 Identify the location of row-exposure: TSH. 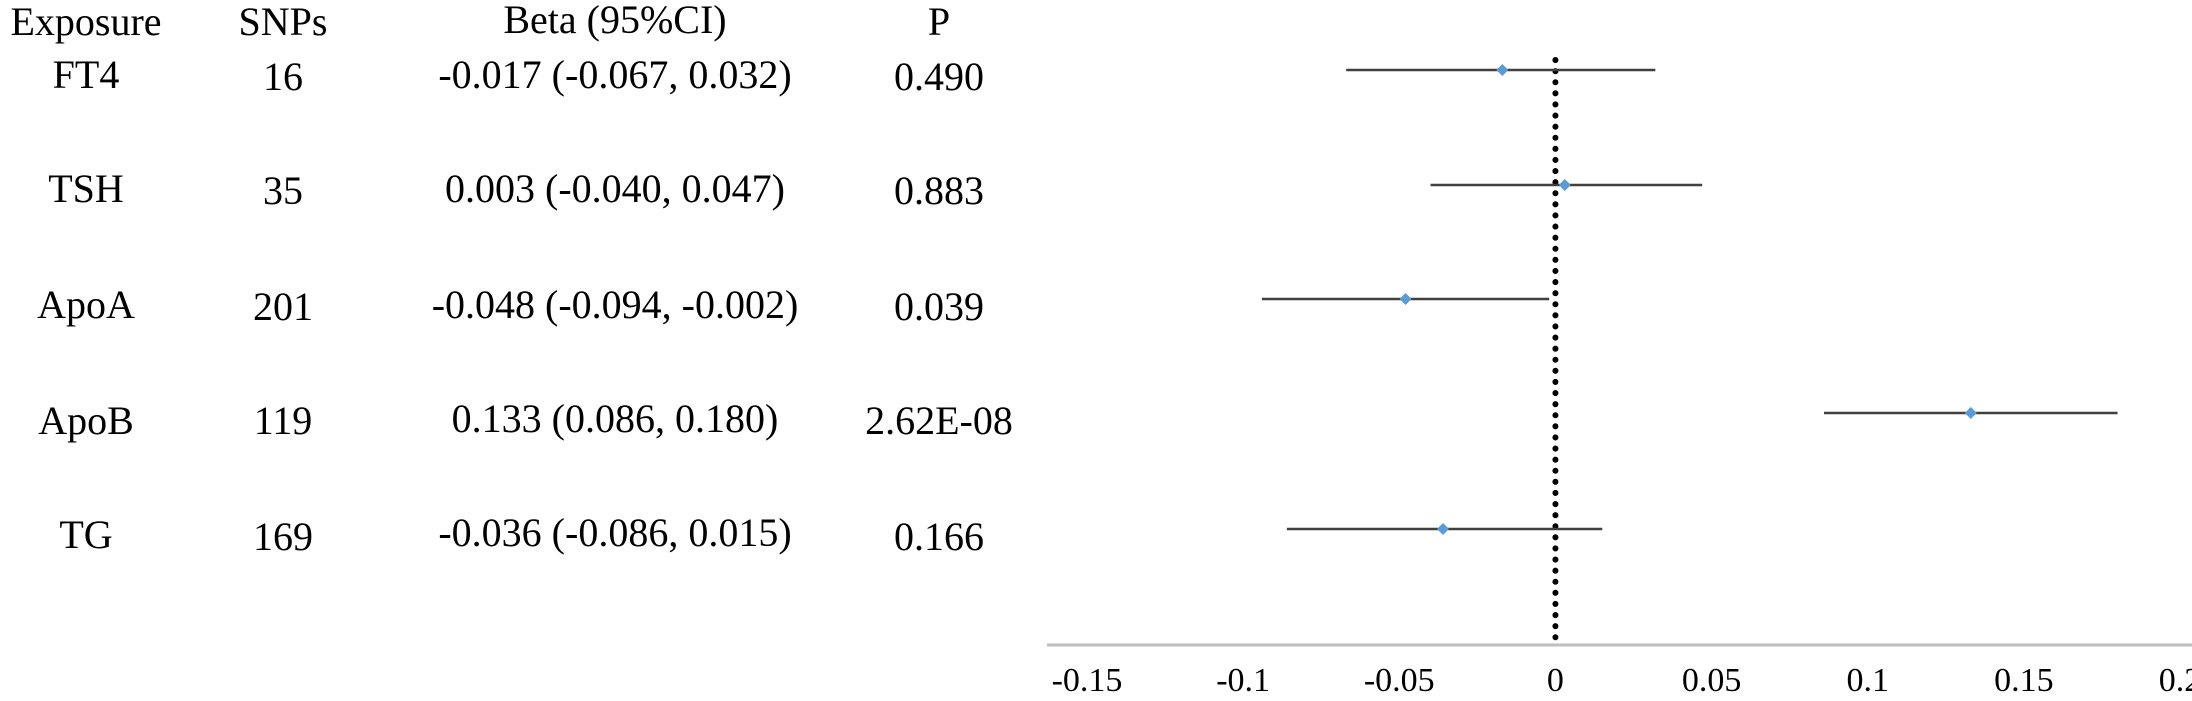
(86, 188).